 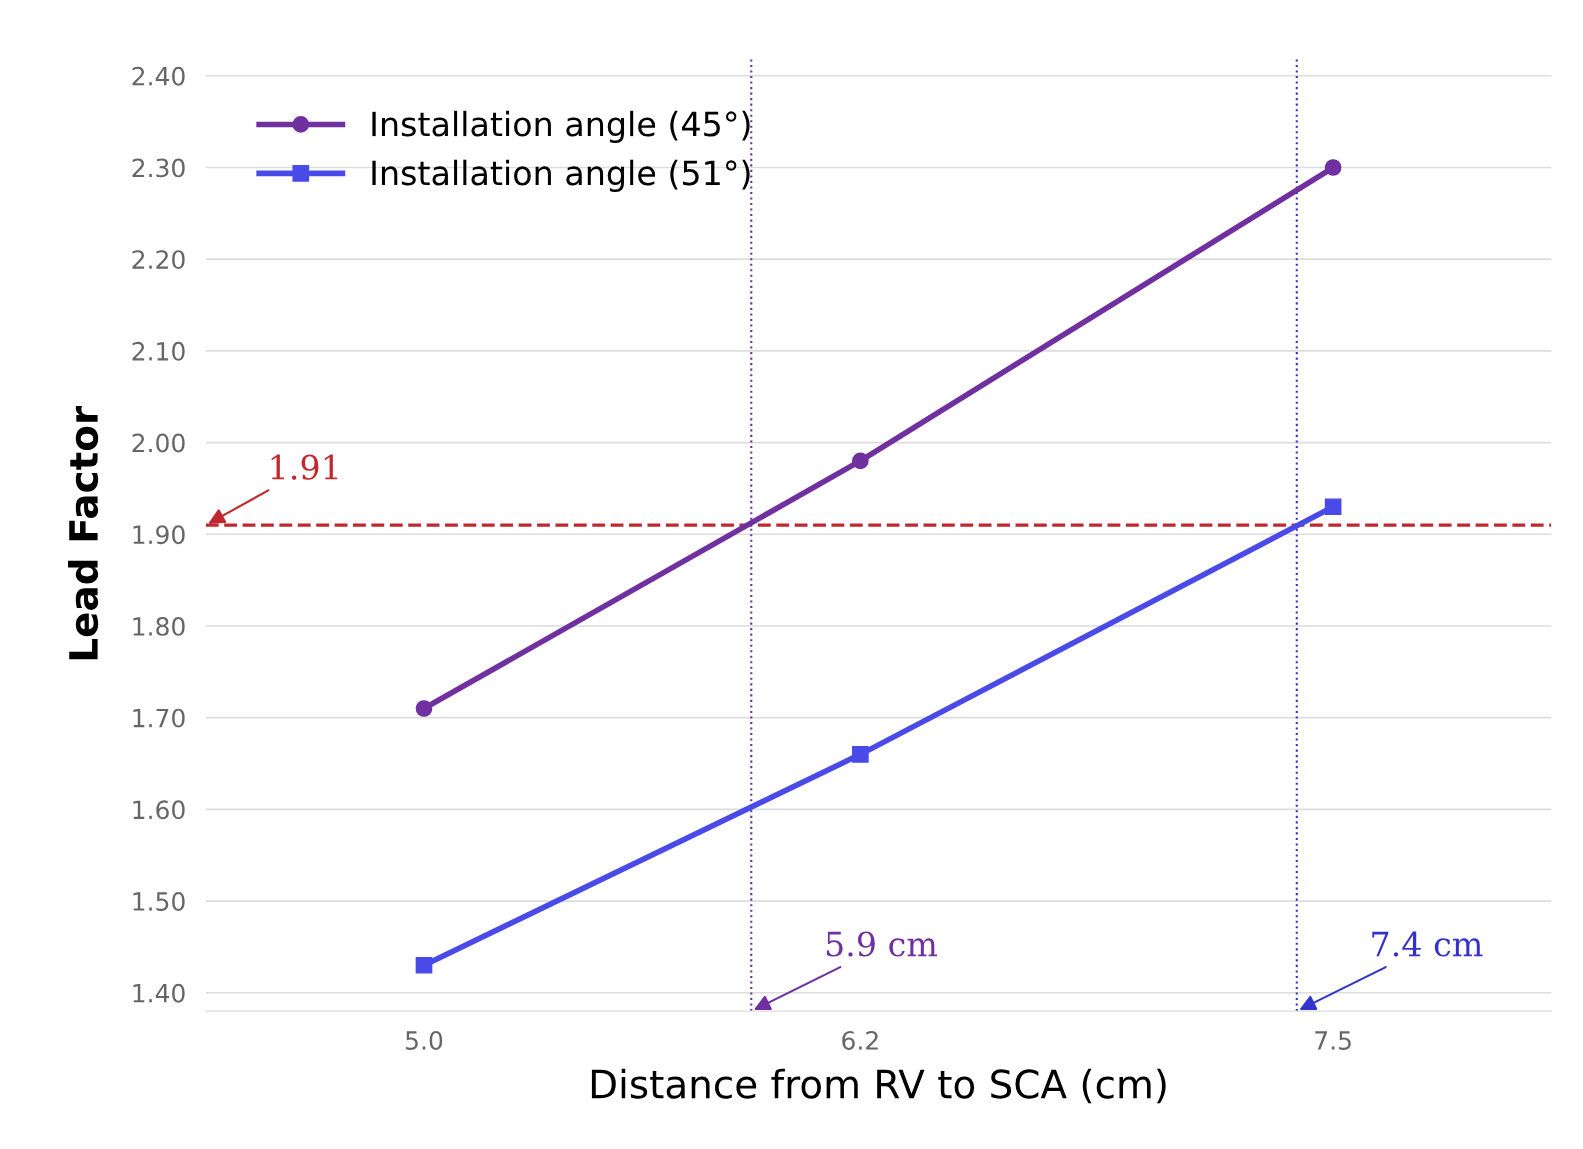 I want to click on y-tick-label: 2.20, so click(x=158, y=260).